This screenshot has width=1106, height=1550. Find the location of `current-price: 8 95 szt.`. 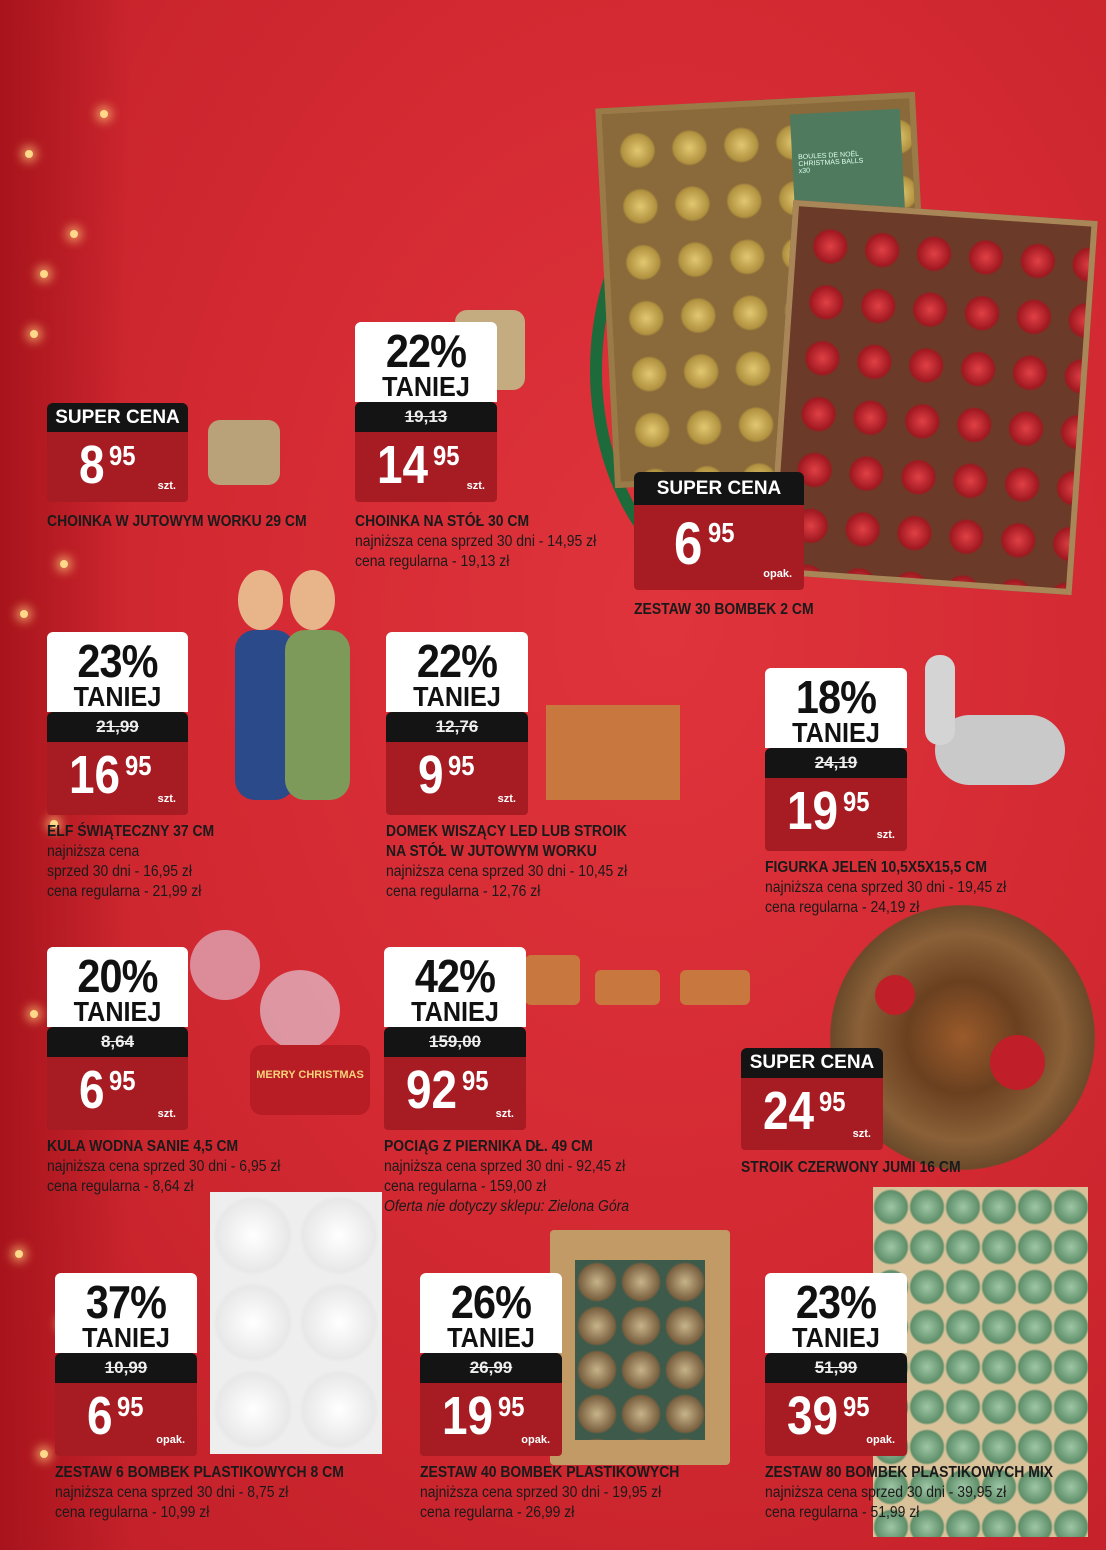

current-price: 8 95 szt. is located at coordinates (117, 467).